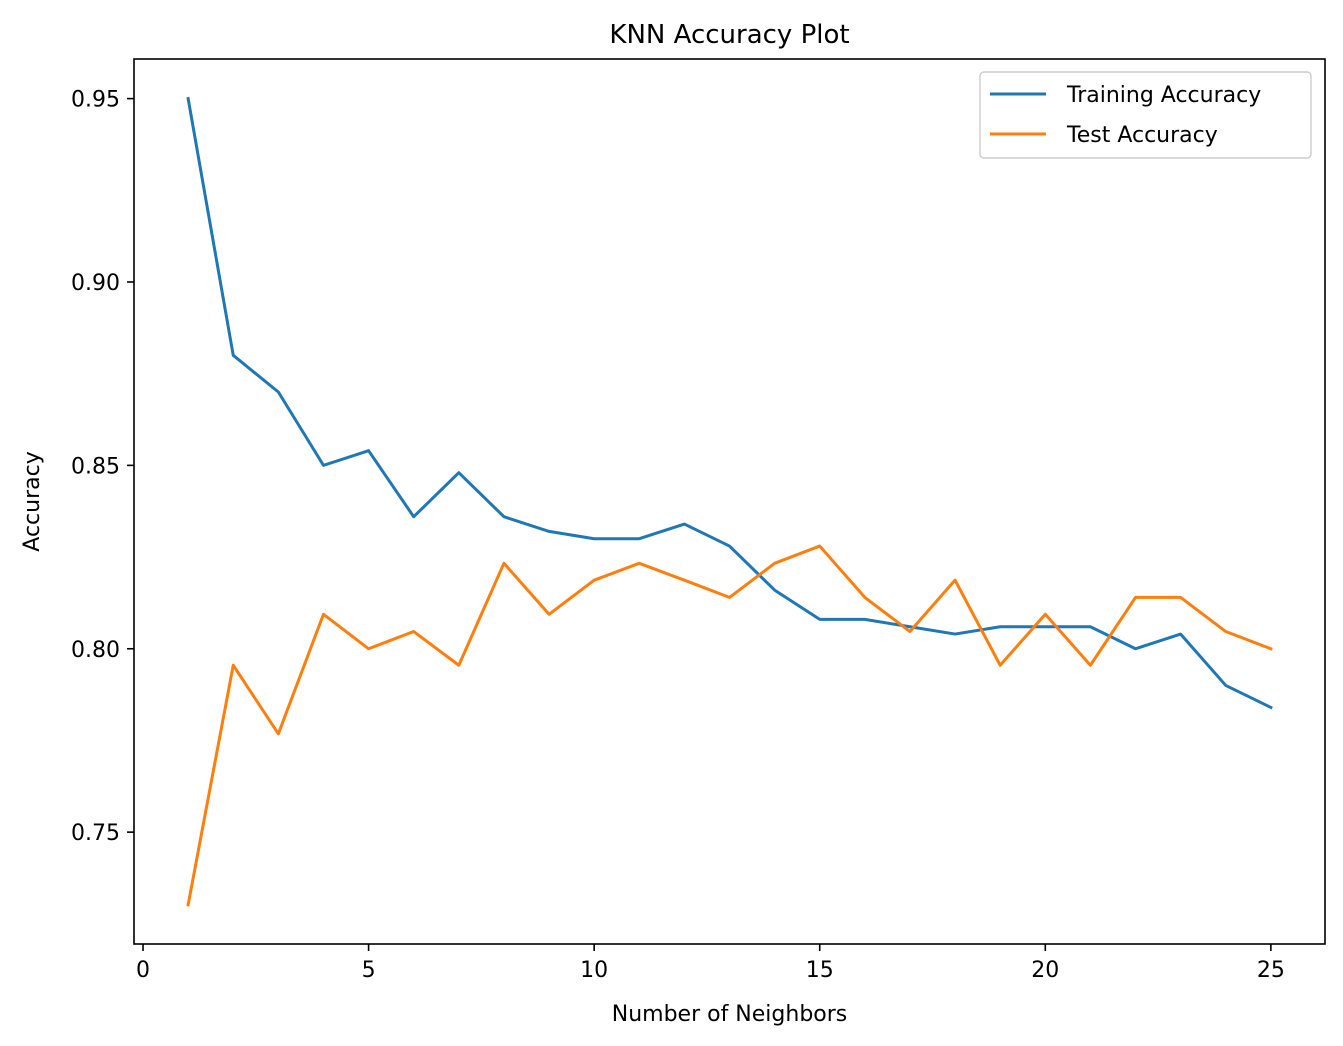  I want to click on x-tick-label: 20, so click(1045, 970).